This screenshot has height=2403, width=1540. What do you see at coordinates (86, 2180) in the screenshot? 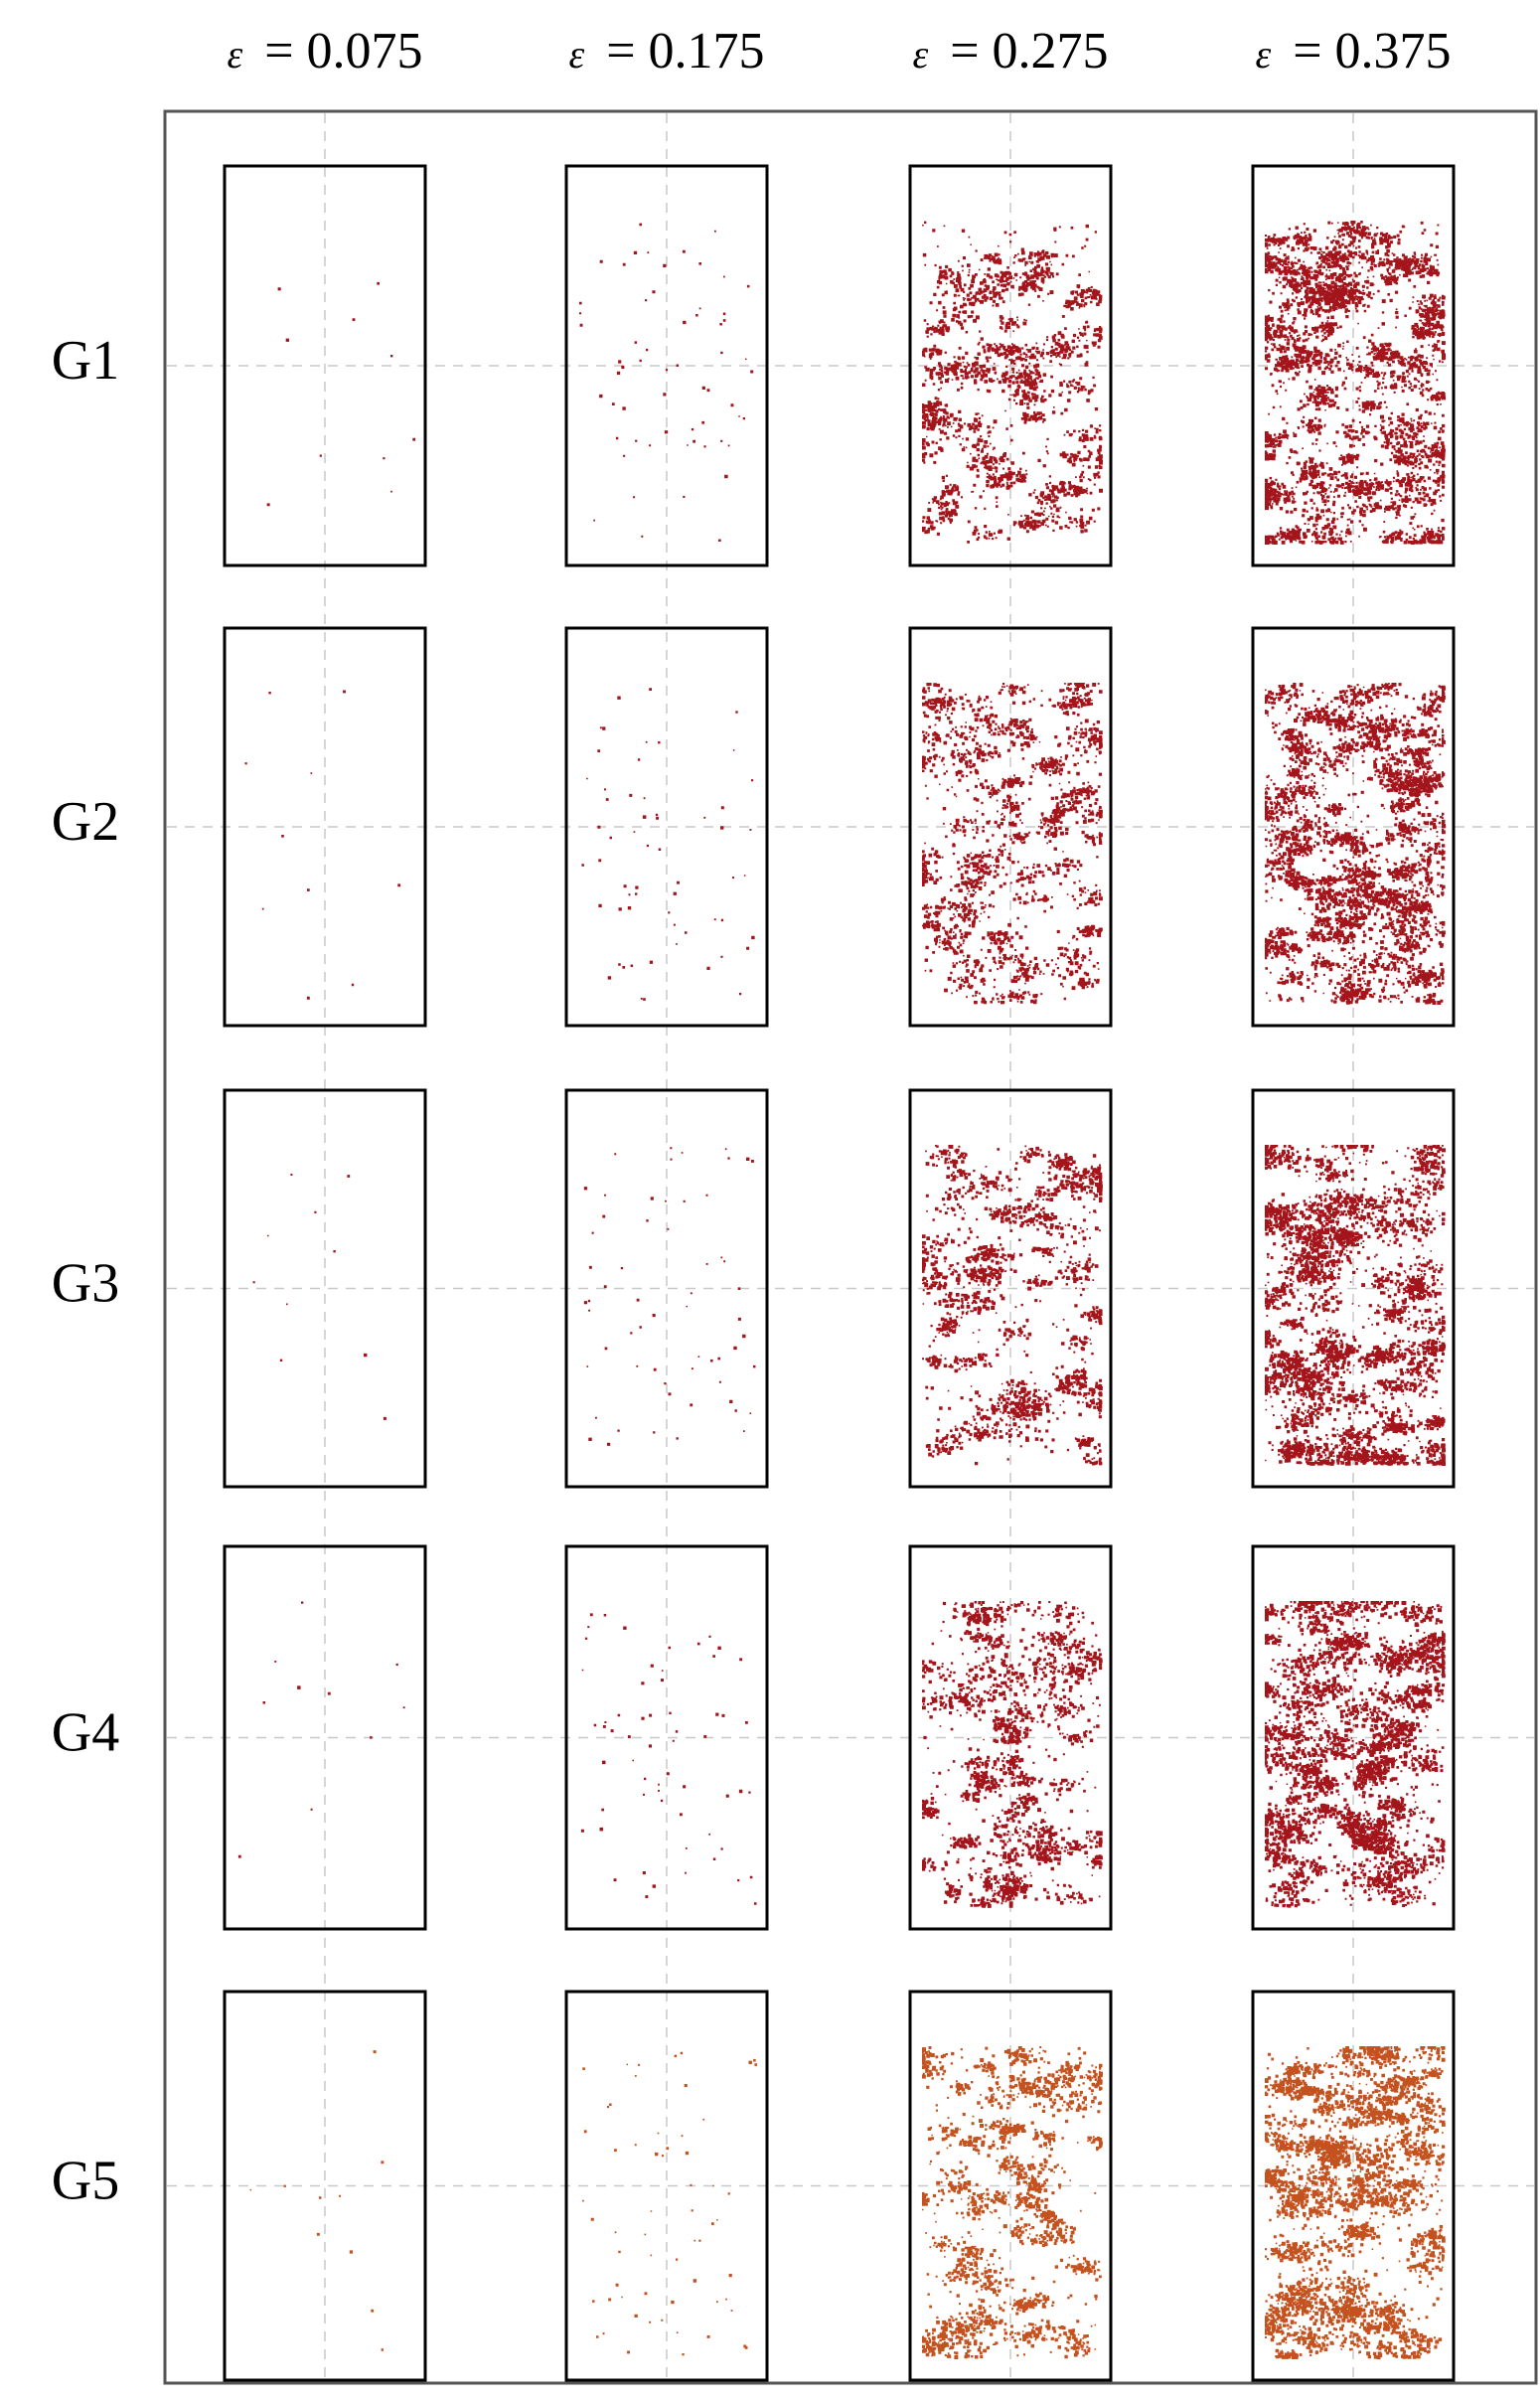
I see `row-label: G5` at bounding box center [86, 2180].